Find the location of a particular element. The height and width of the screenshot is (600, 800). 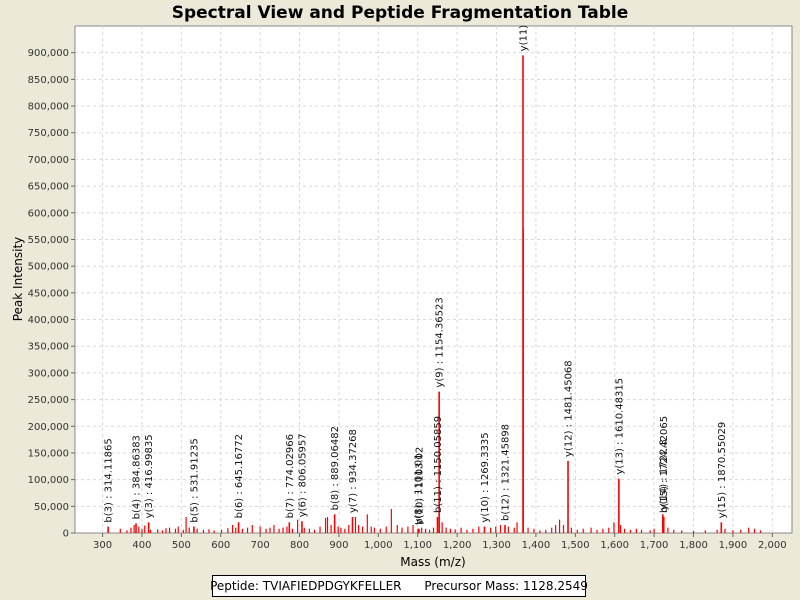

x-tick-label: 1,100 is located at coordinates (417, 545).